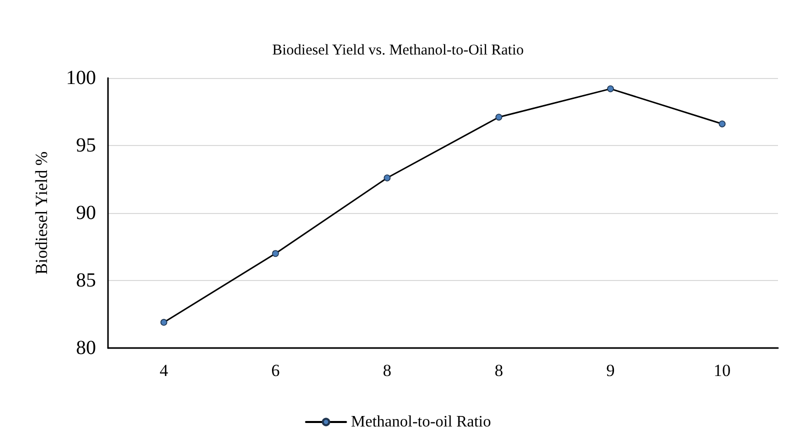 This screenshot has height=445, width=796. I want to click on y-axis-title: Biodiesel Yield %, so click(41, 213).